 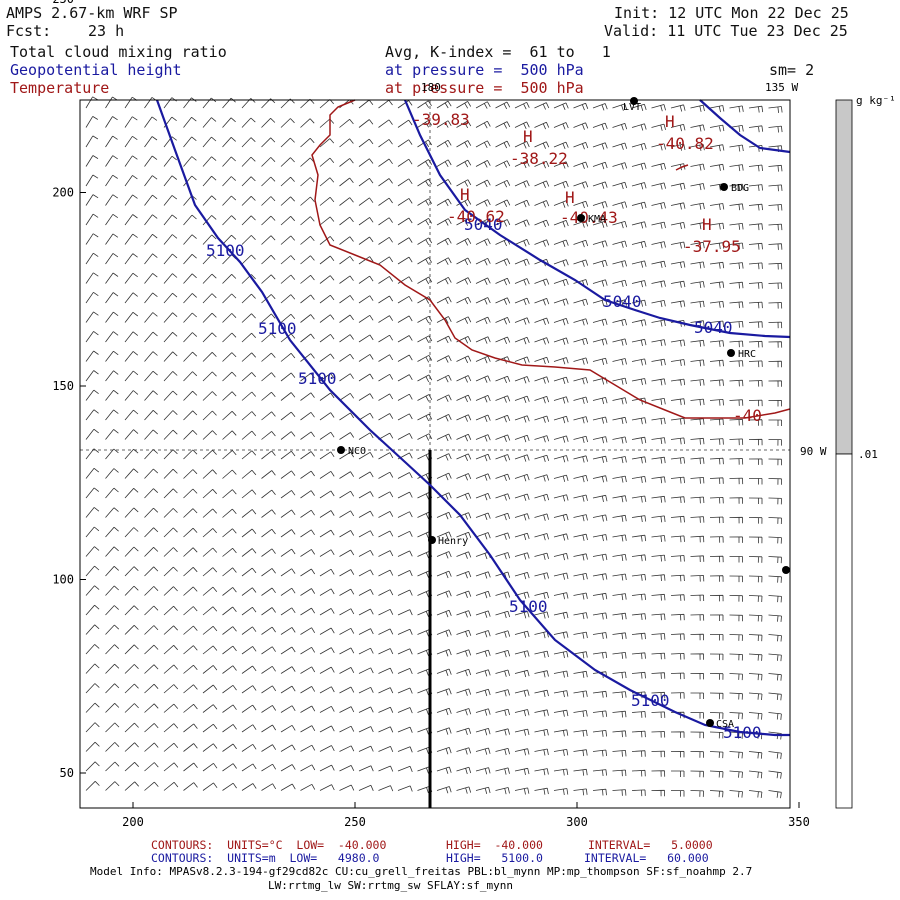 What do you see at coordinates (726, 31) in the screenshot?
I see `valid-time: Valid: 11 UTC Tue 23 Dec 25` at bounding box center [726, 31].